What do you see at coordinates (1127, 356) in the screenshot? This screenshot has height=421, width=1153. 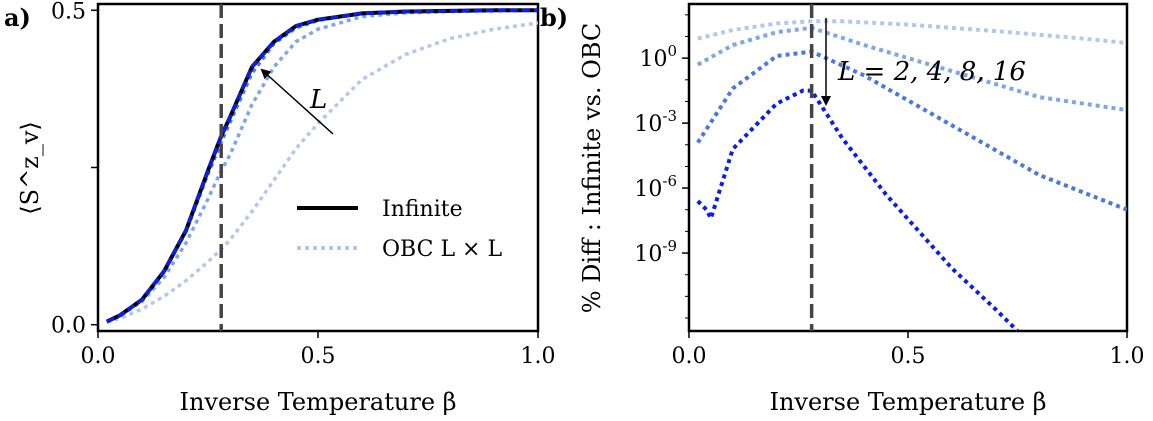 I see `x-tick-label-b: 1.0` at bounding box center [1127, 356].